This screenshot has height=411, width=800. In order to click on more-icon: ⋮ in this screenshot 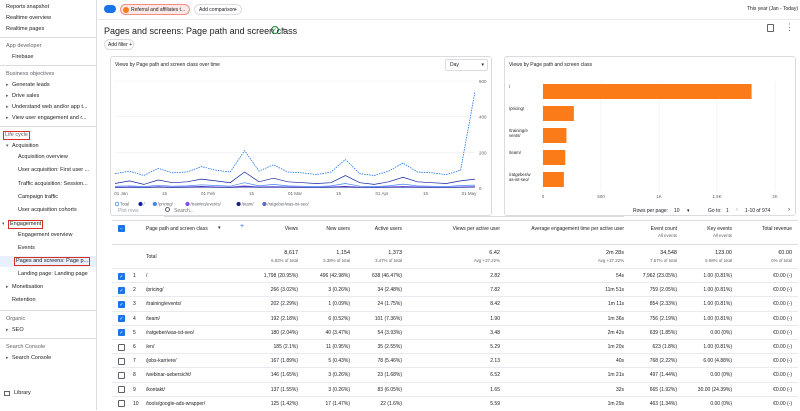, I will do `click(789, 27)`.